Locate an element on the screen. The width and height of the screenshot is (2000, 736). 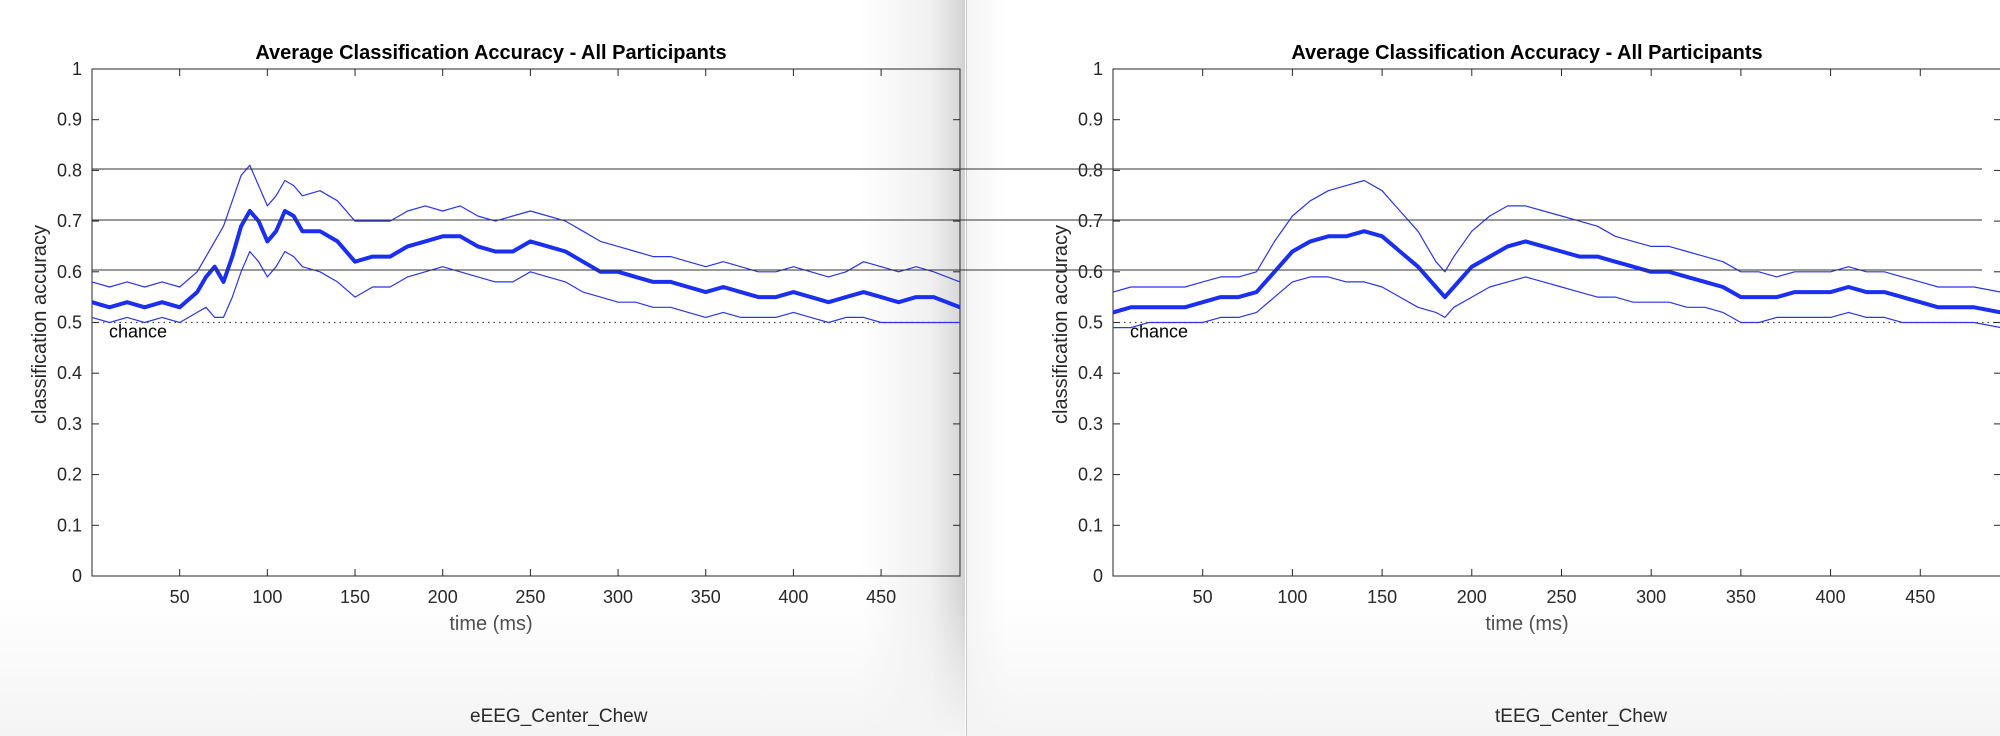
window-caption-right: tEEG_Center_Chew is located at coordinates (1581, 716).